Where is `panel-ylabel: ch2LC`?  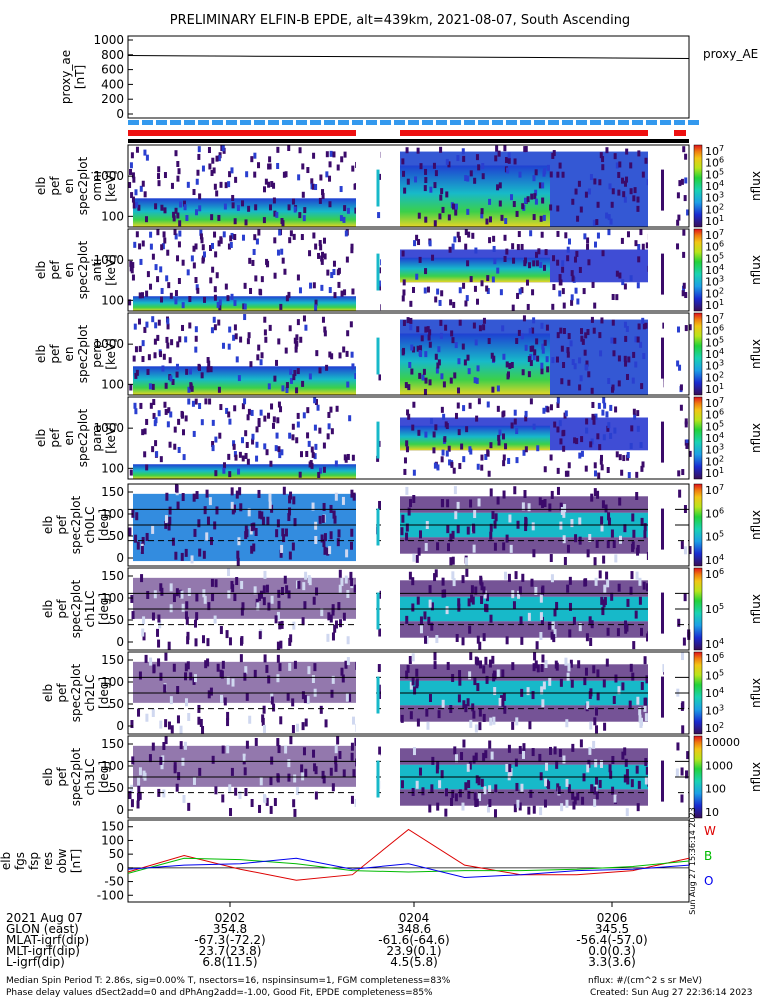 panel-ylabel: ch2LC is located at coordinates (90, 693).